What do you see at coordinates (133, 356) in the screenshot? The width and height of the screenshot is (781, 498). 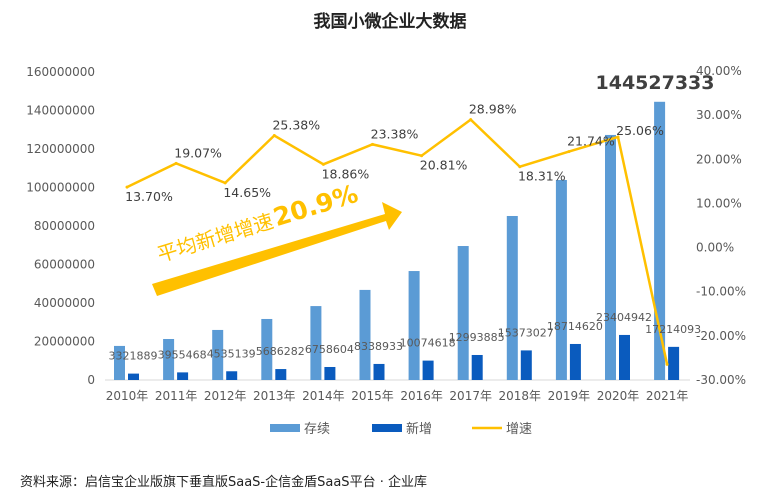 I see `new-data-label: 3321889` at bounding box center [133, 356].